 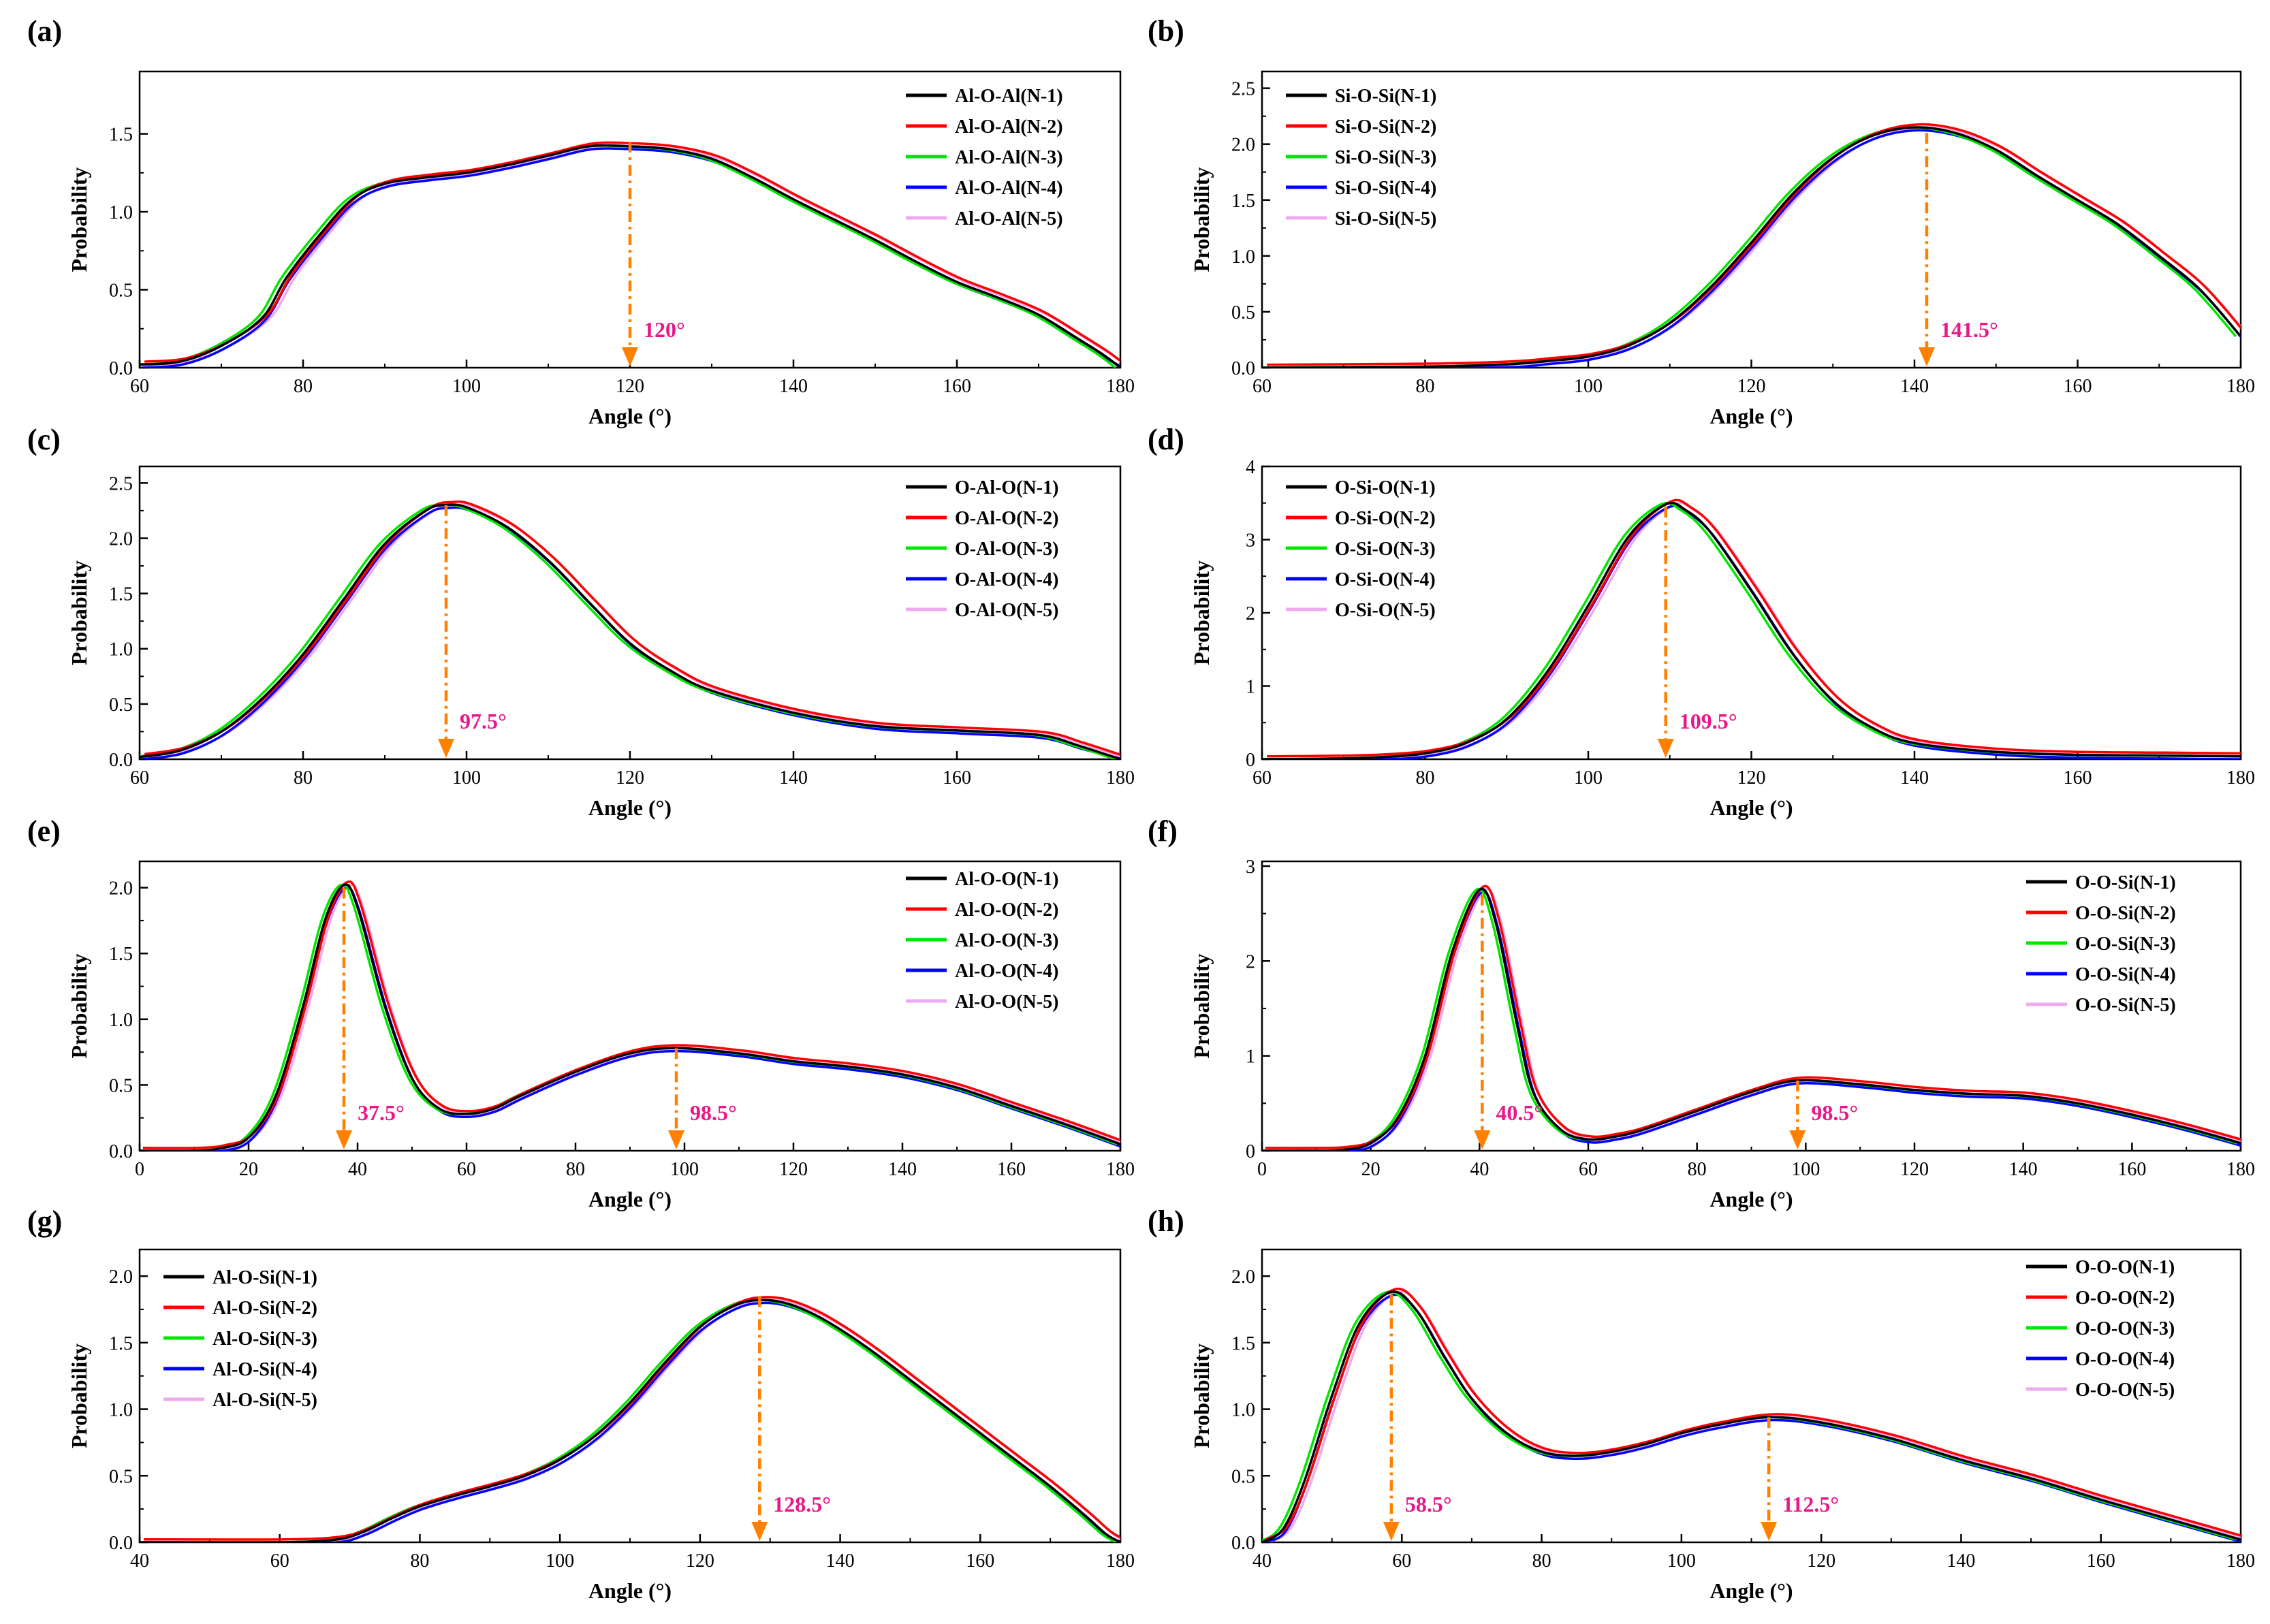 What do you see at coordinates (1009, 189) in the screenshot?
I see `legend-entry: Al-O-Al(N-4)` at bounding box center [1009, 189].